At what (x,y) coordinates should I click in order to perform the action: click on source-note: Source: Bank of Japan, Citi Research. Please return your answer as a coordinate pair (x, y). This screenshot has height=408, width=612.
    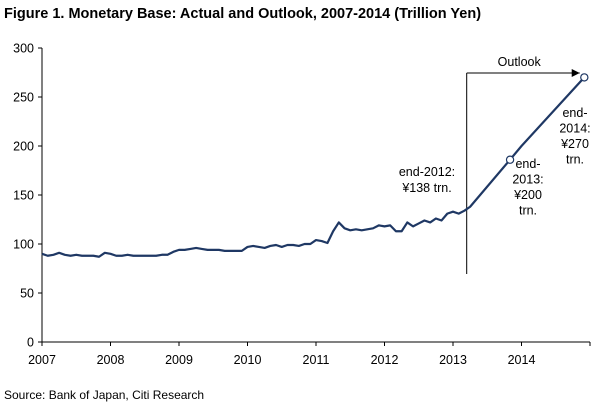
    Looking at the image, I should click on (104, 395).